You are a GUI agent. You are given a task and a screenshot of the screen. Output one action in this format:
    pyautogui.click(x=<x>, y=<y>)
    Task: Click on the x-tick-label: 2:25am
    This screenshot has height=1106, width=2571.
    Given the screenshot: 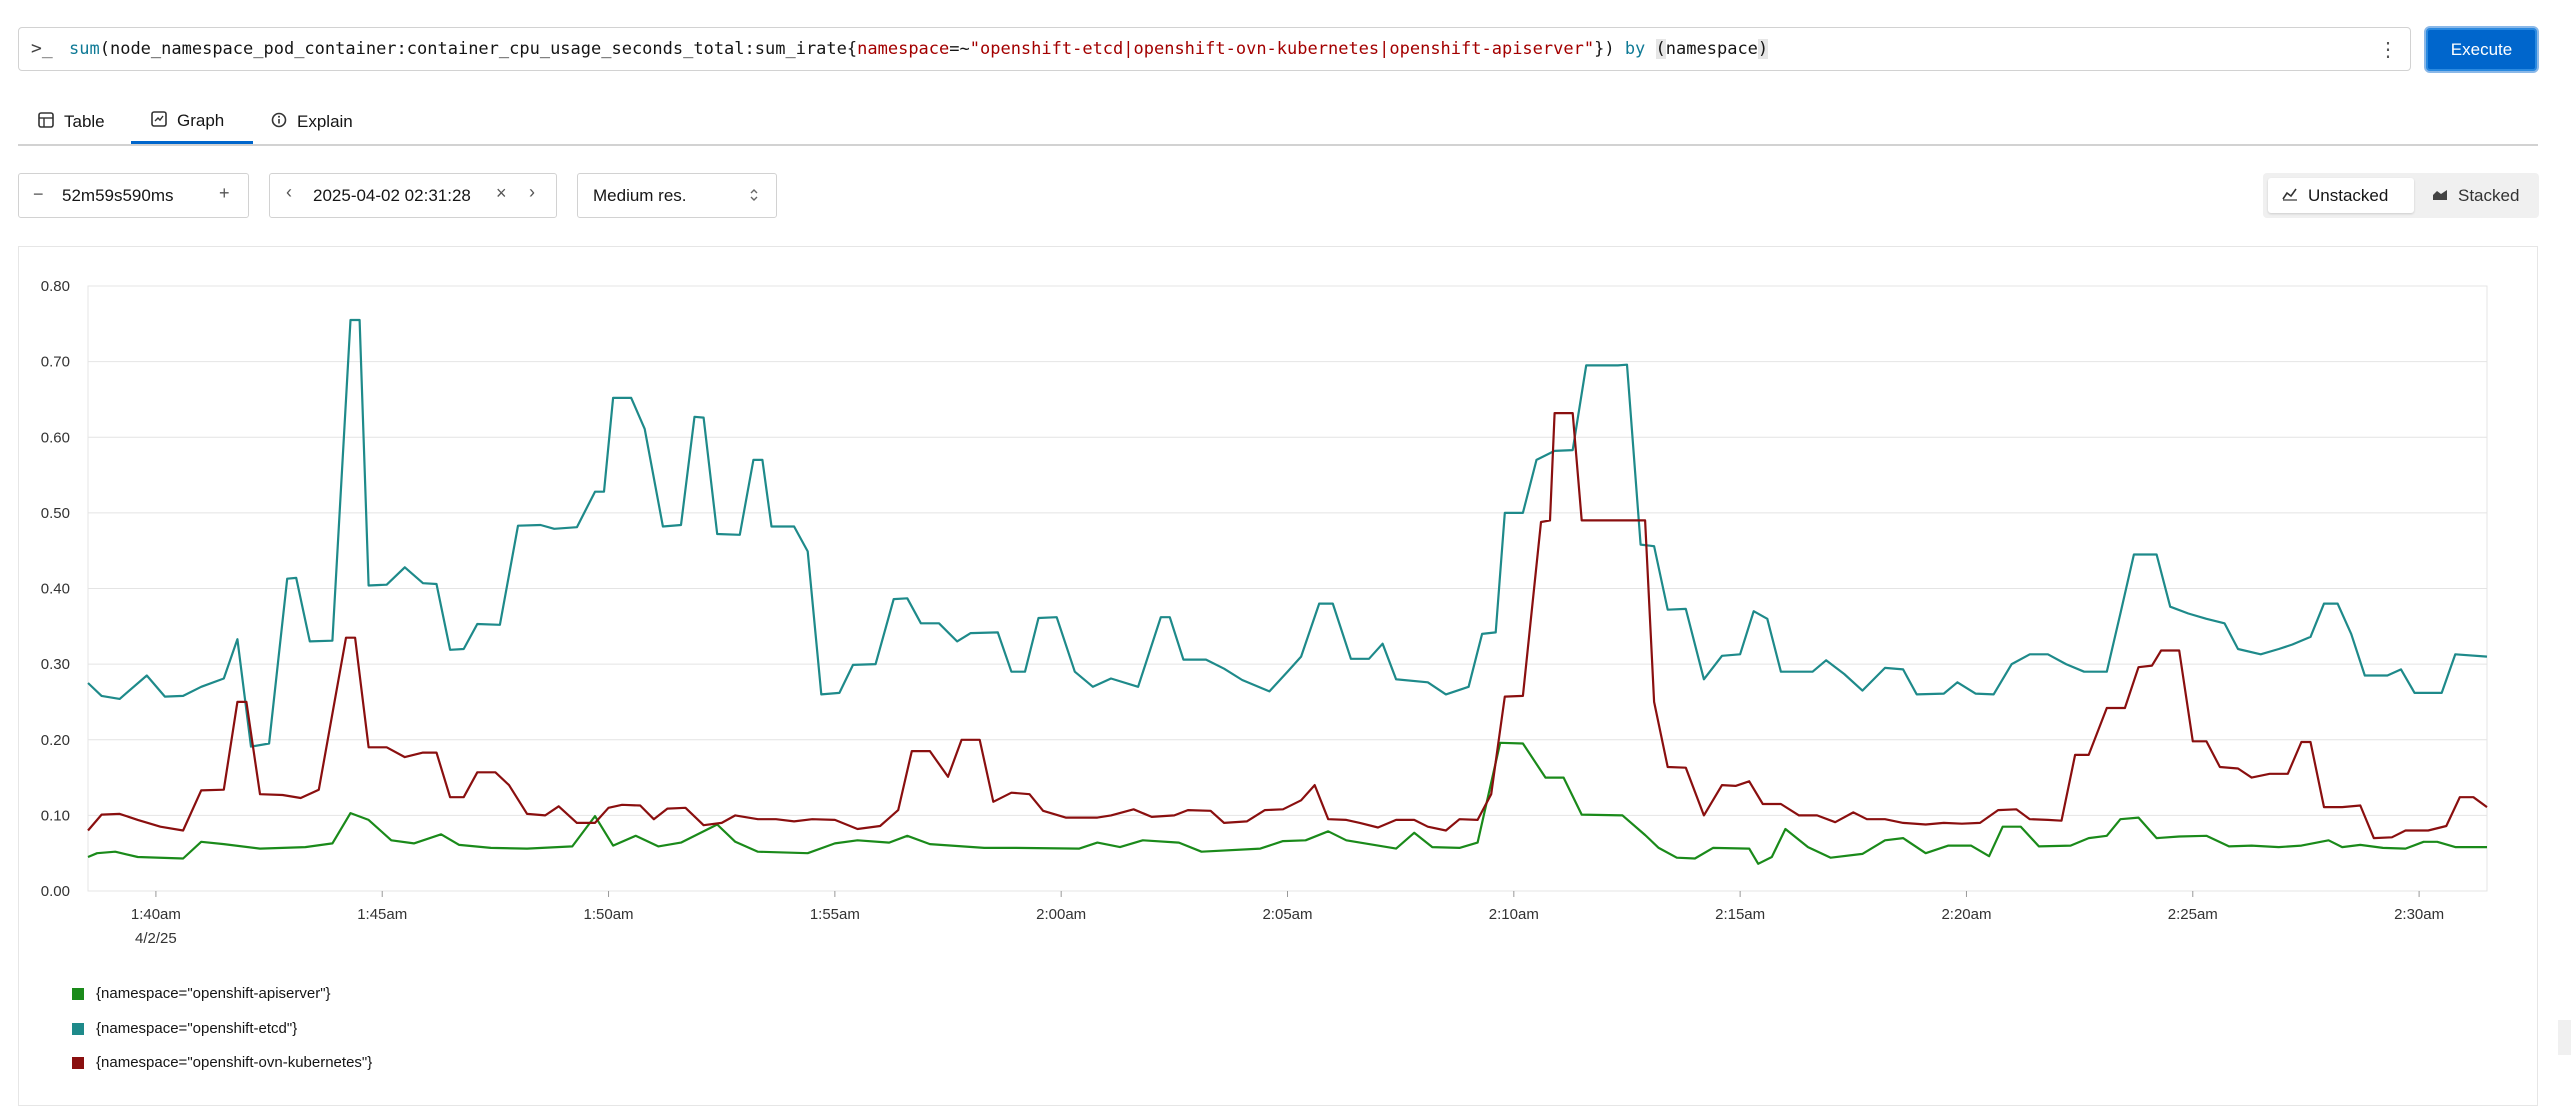 What is the action you would take?
    pyautogui.click(x=2193, y=914)
    